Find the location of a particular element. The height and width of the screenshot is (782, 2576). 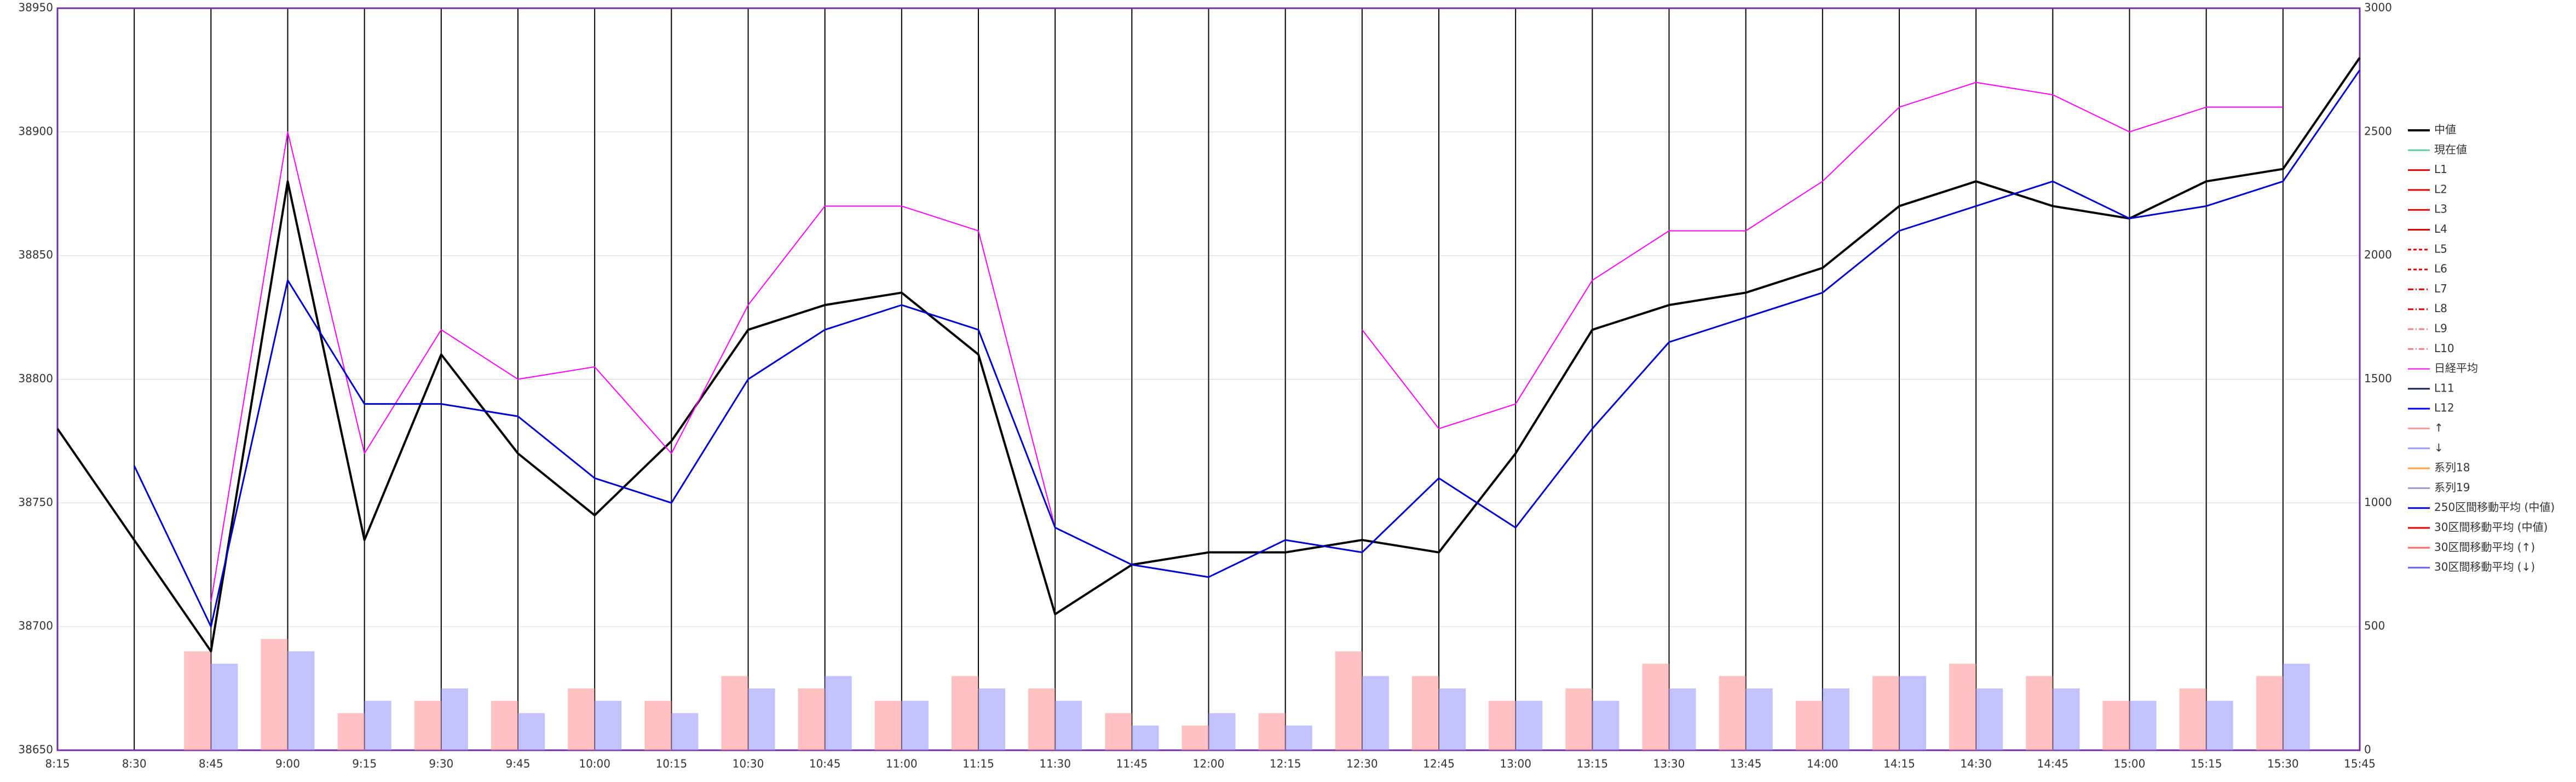

x-tick-label: 10:15 is located at coordinates (672, 764).